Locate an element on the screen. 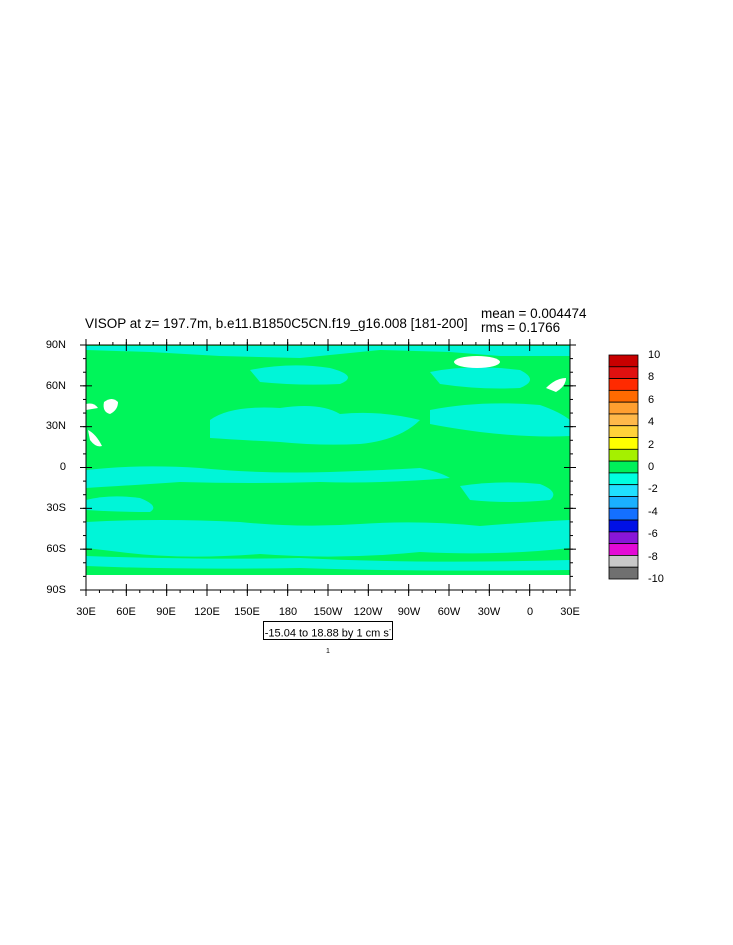 Image resolution: width=733 pixels, height=945 pixels. lon-label: 120W is located at coordinates (368, 612).